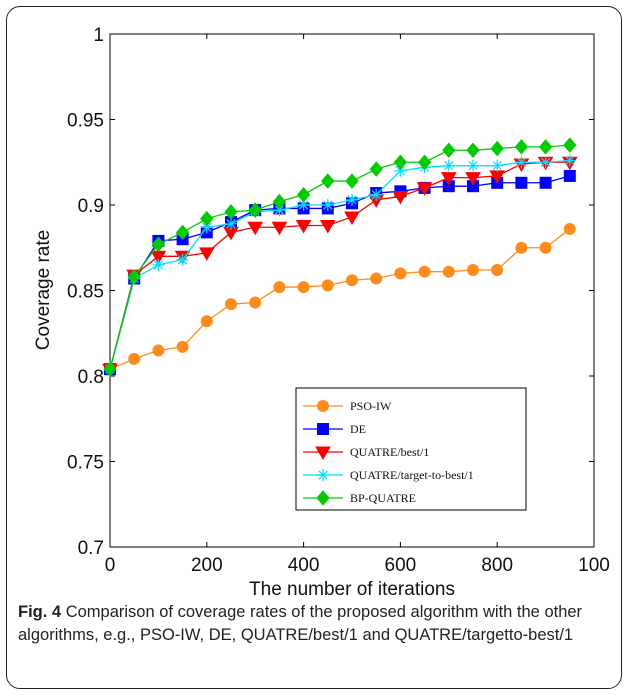 The width and height of the screenshot is (630, 697). I want to click on caption-label: Fig. 4, so click(40, 612).